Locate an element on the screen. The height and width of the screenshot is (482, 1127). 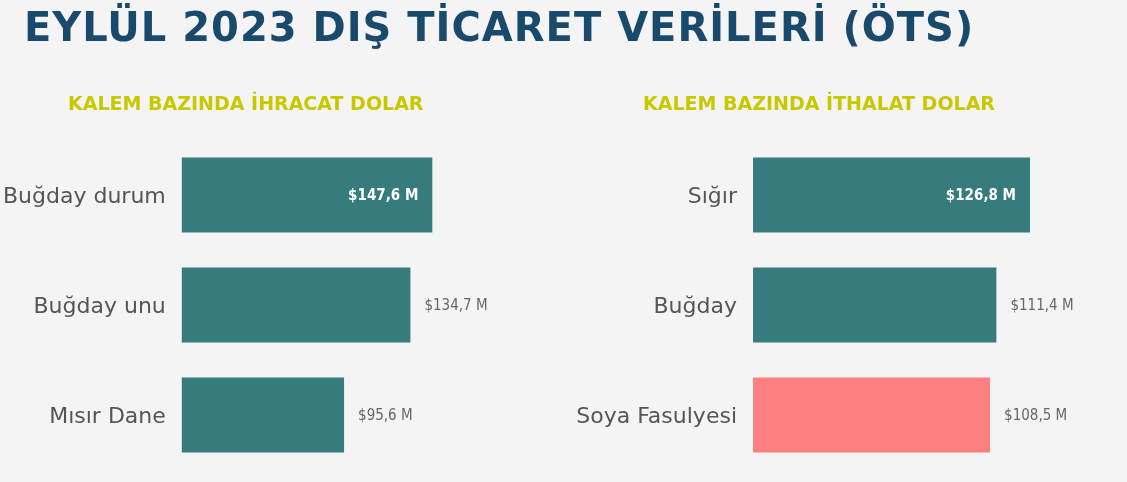
chart-subtitle: KALEM BAZINDA İTHALAT DOLAR is located at coordinates (819, 102).